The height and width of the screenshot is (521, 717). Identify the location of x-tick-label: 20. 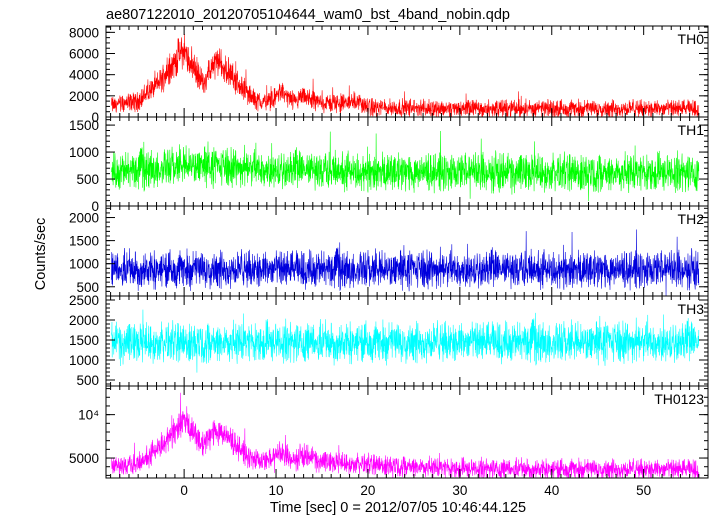
(367, 490).